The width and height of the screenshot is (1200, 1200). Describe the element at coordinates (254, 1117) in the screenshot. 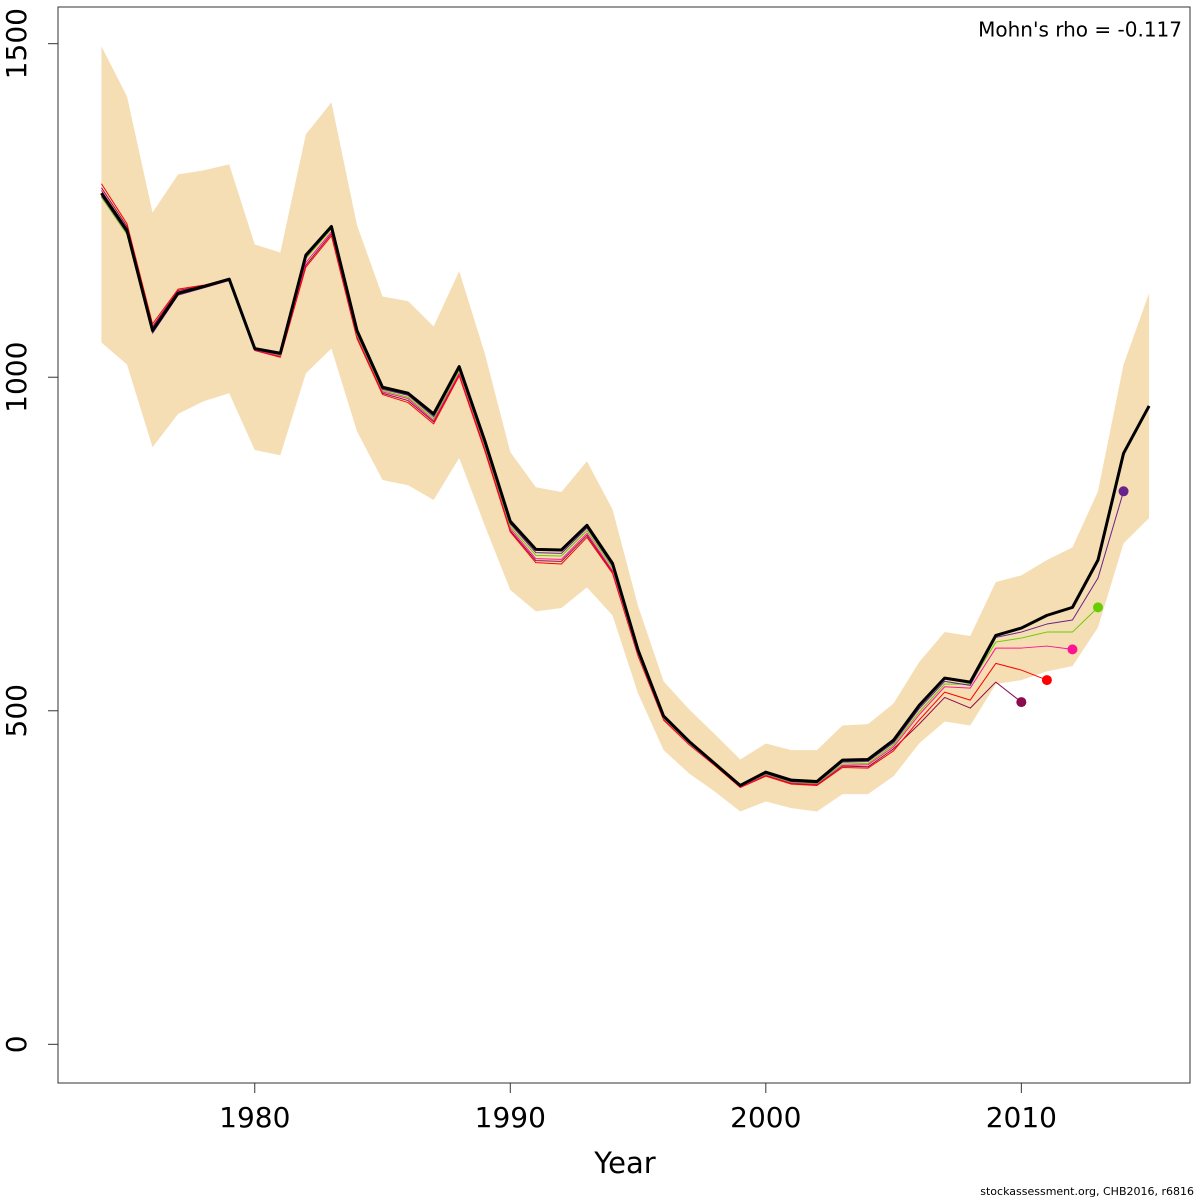

I see `x-tick-label: 1980` at that location.